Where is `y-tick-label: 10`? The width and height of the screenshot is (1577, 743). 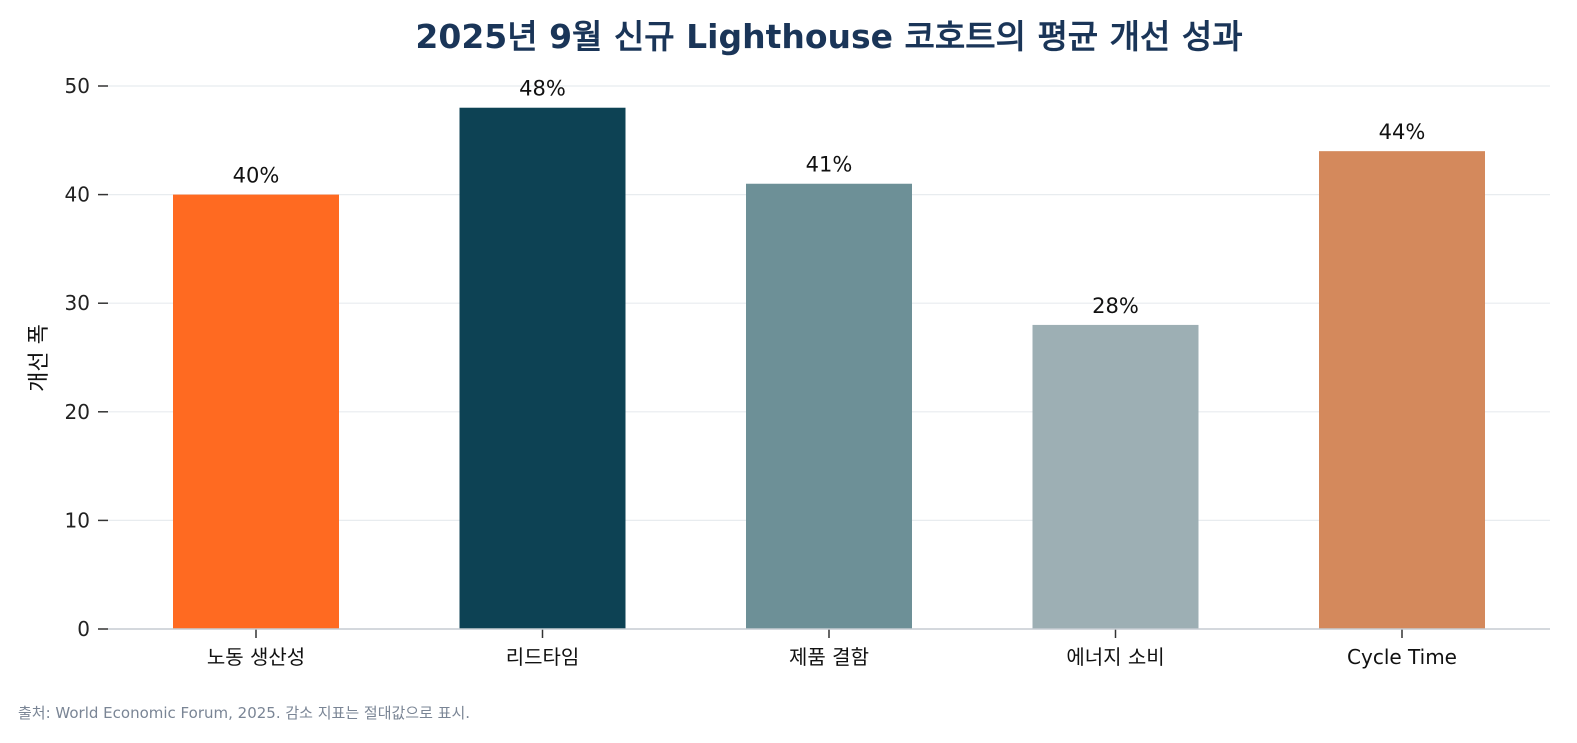 y-tick-label: 10 is located at coordinates (77, 520).